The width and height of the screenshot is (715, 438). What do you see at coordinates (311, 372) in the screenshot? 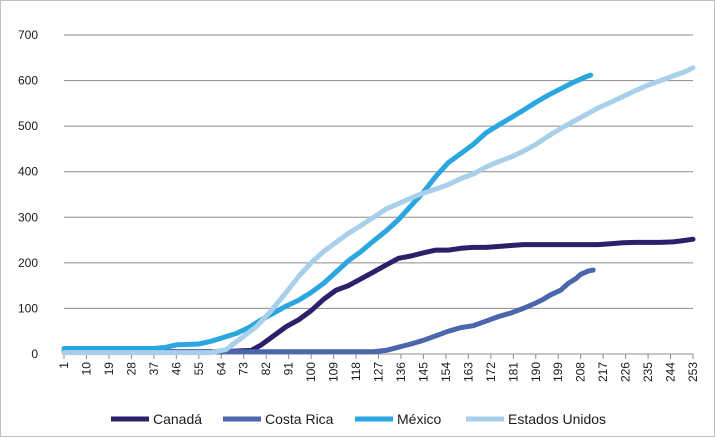
I see `x-tick-label: 100` at bounding box center [311, 372].